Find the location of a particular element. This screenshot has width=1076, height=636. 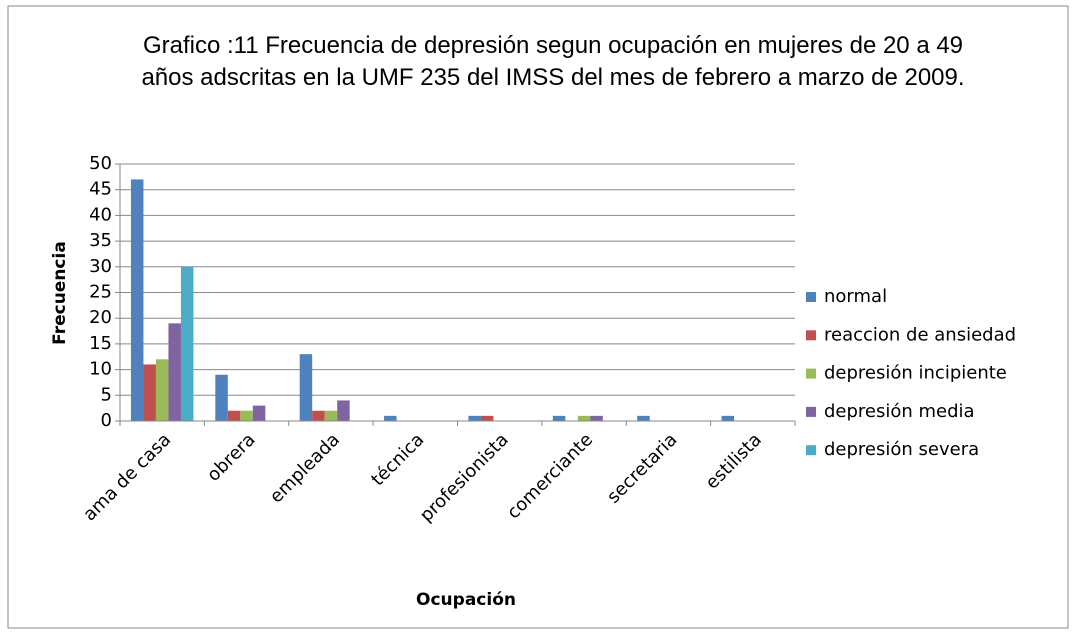

y-tick-label: 25 is located at coordinates (100, 292).